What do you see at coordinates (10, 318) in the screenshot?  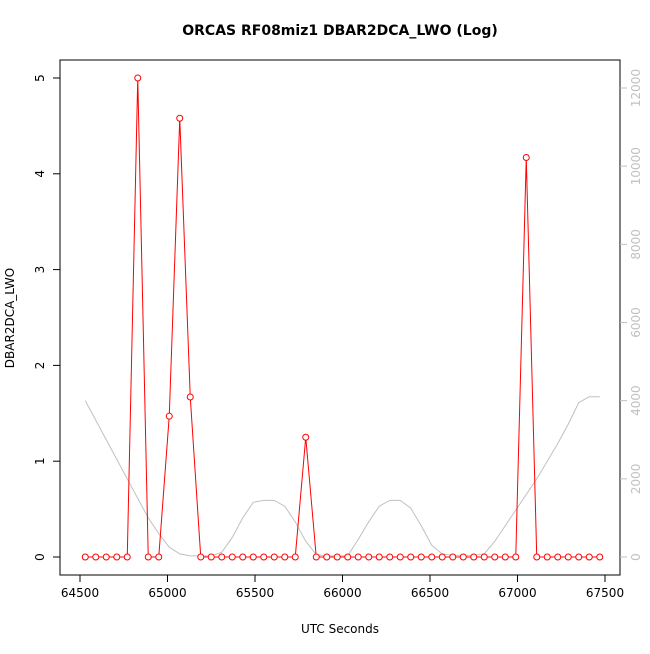 I see `y-axis-label: DBAR2DCA_LWO` at bounding box center [10, 318].